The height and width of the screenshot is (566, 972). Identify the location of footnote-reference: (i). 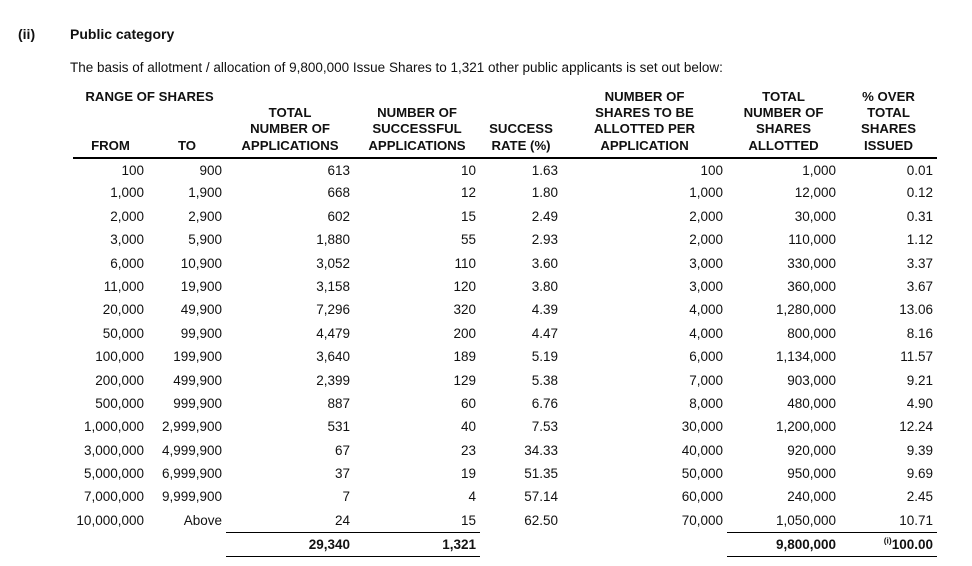
(887, 540).